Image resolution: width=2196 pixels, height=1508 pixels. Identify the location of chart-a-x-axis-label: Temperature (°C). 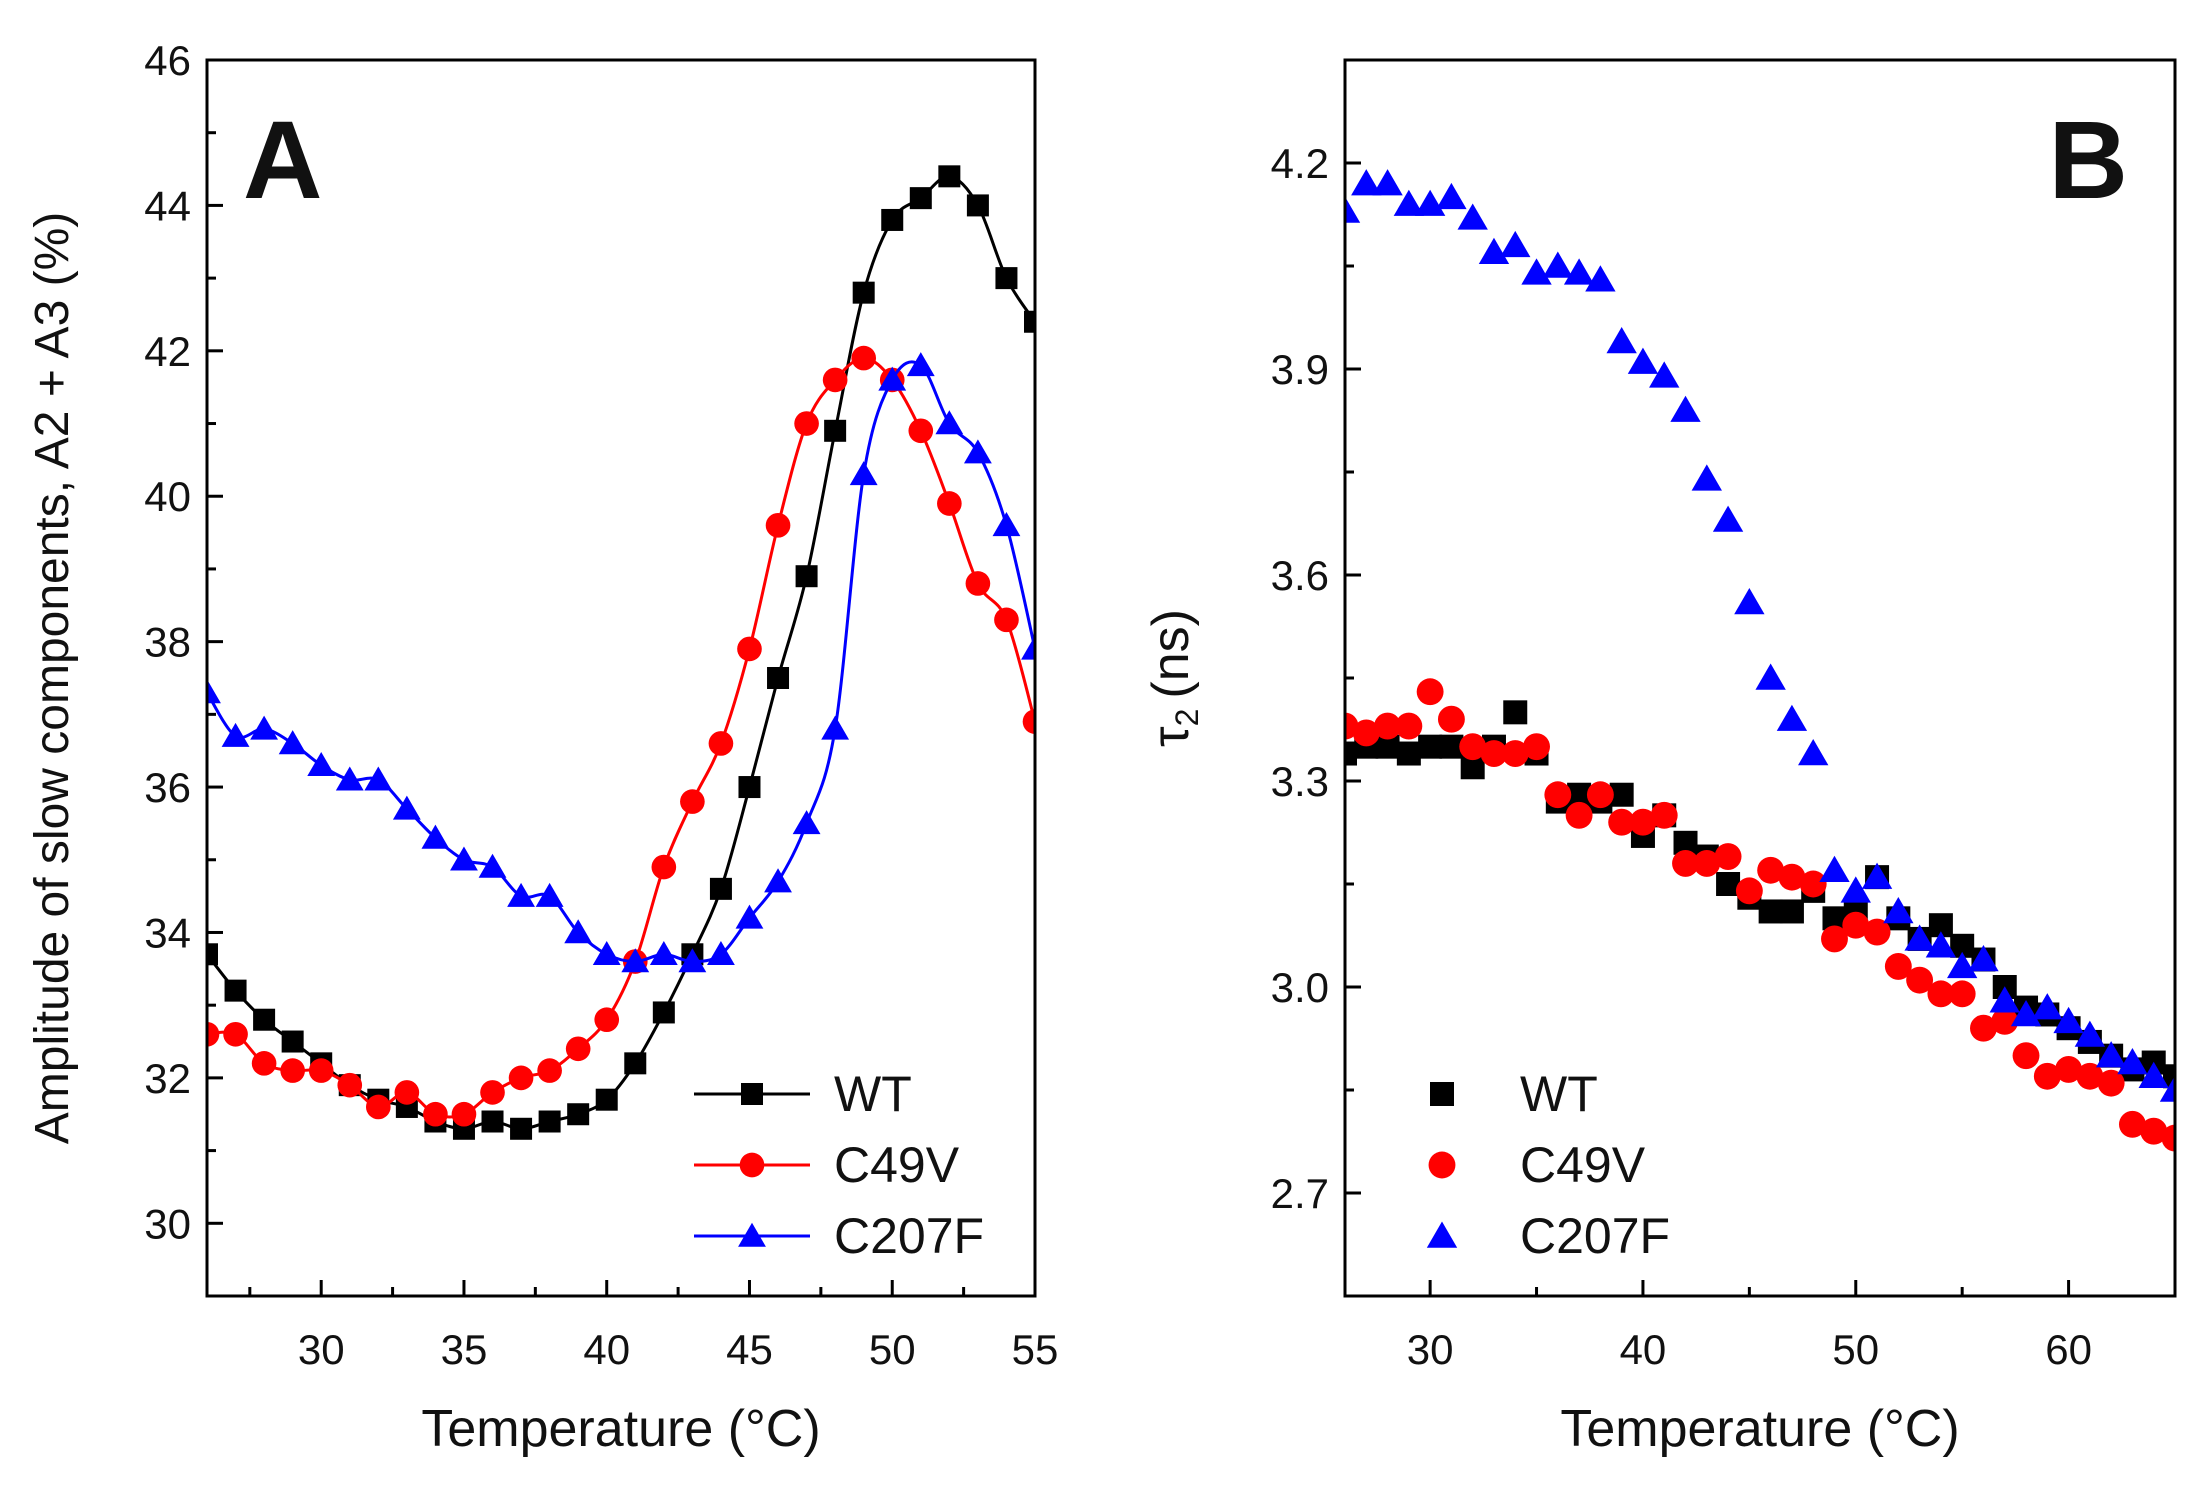
(620, 1429).